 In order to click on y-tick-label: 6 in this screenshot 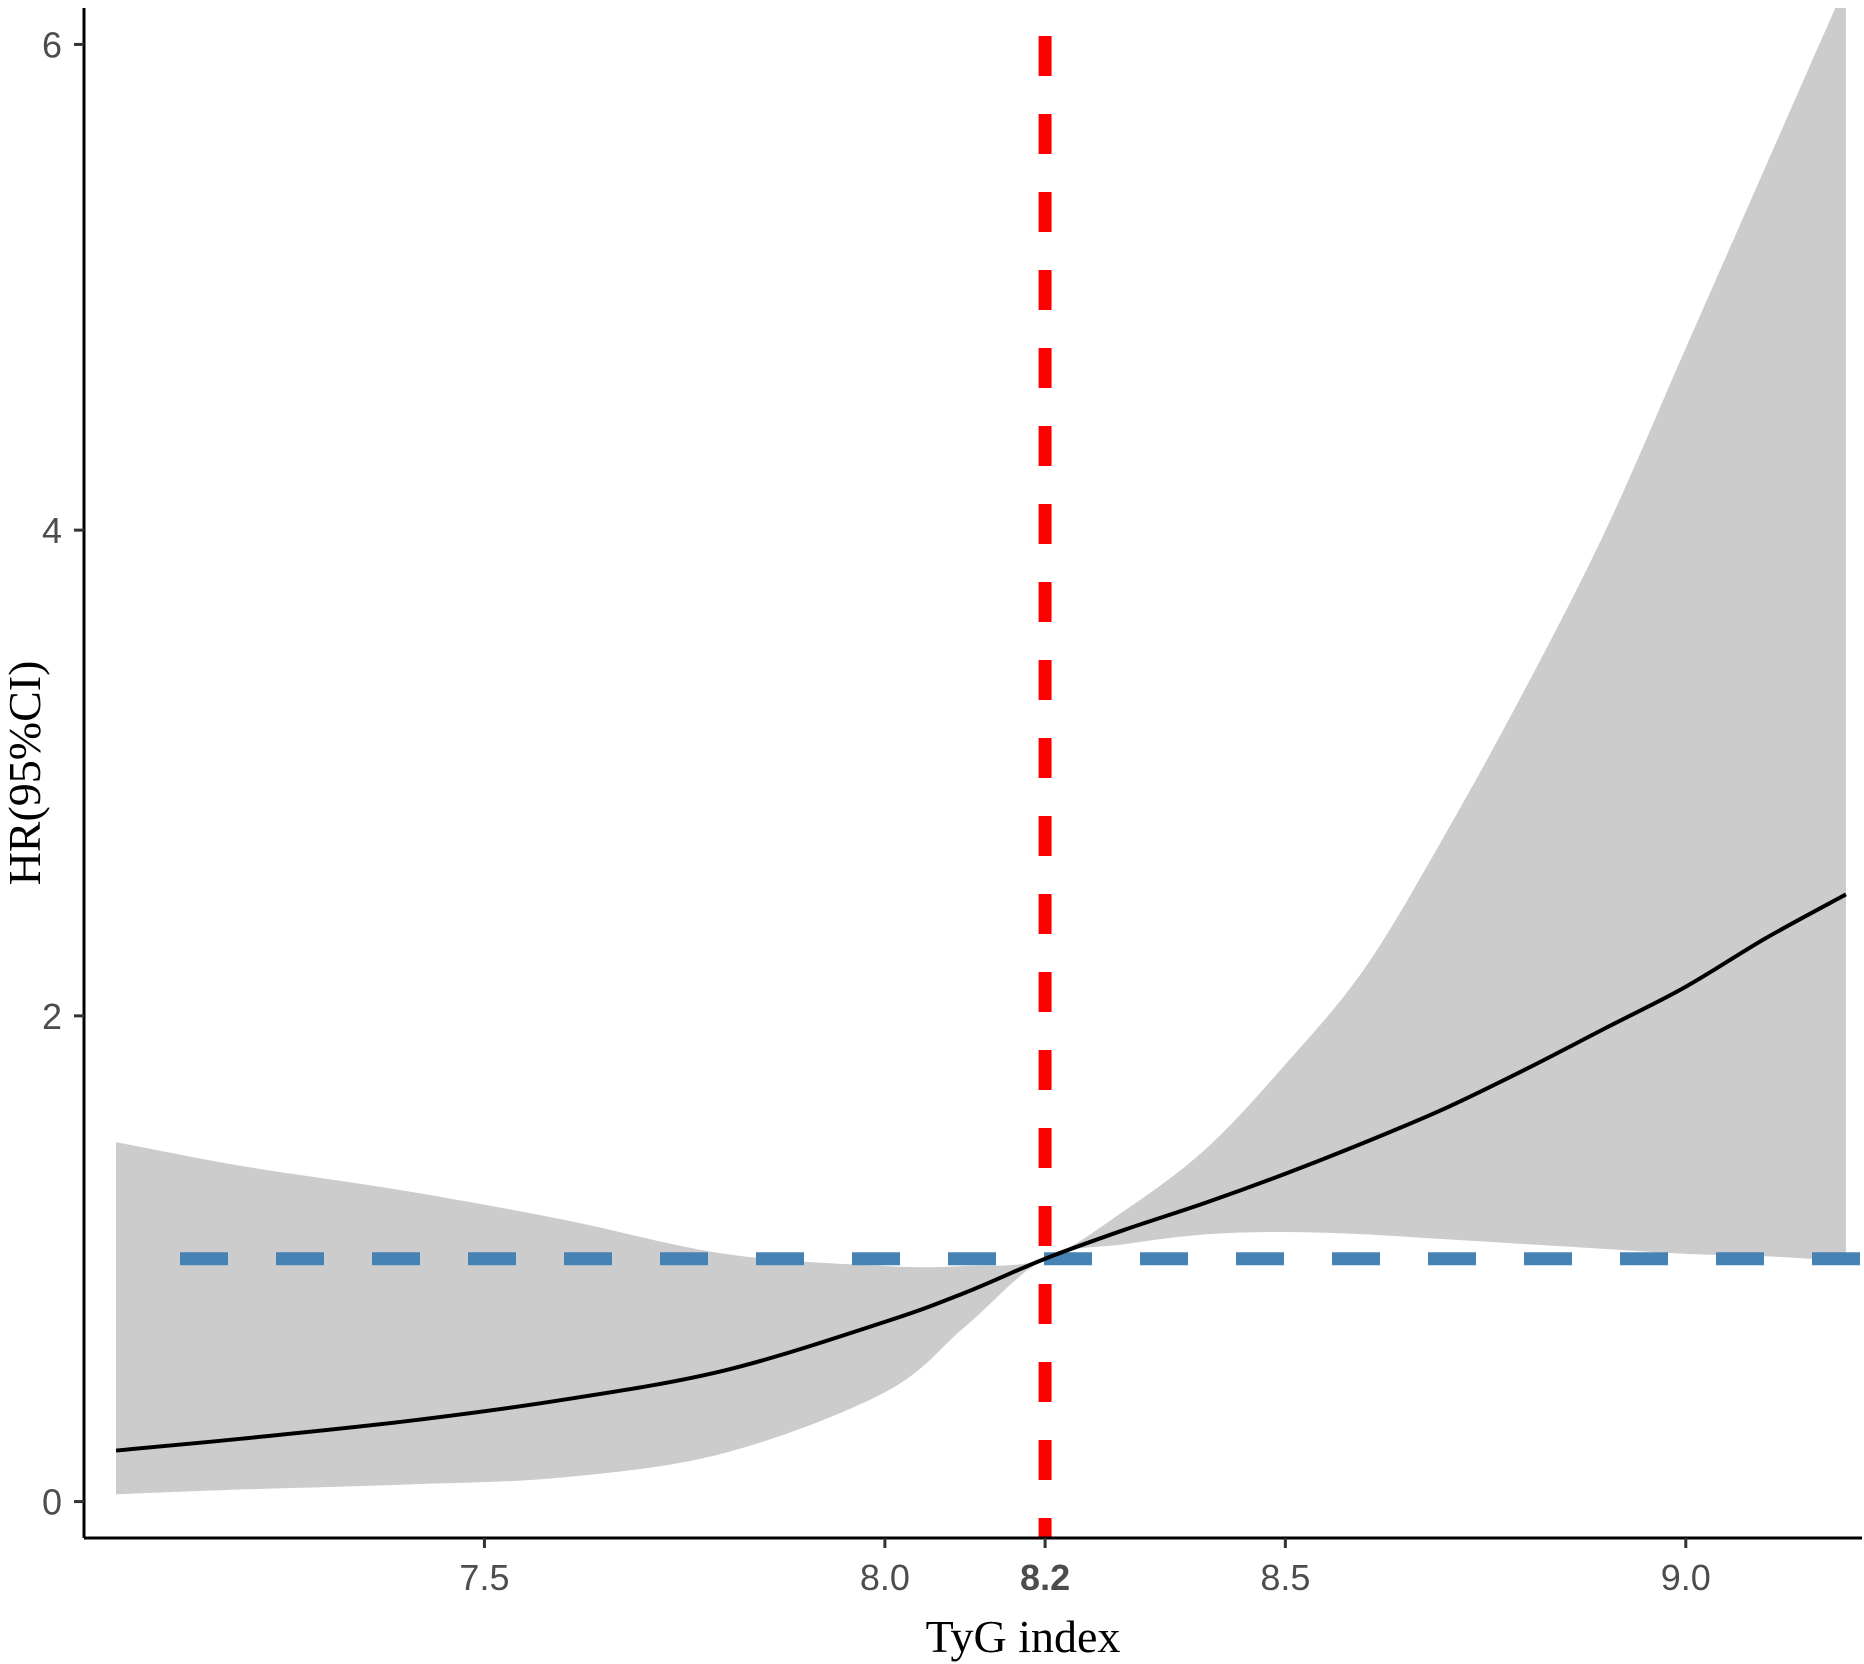, I will do `click(52, 44)`.